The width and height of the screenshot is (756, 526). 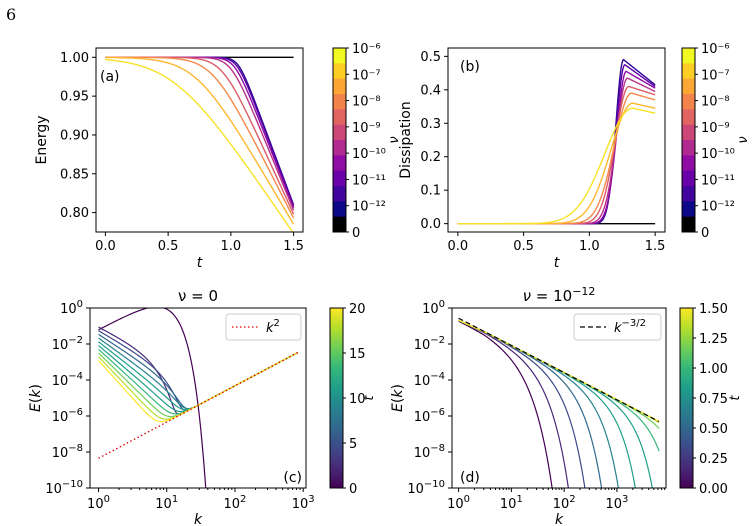 I want to click on panel-a-frame, so click(x=199, y=140).